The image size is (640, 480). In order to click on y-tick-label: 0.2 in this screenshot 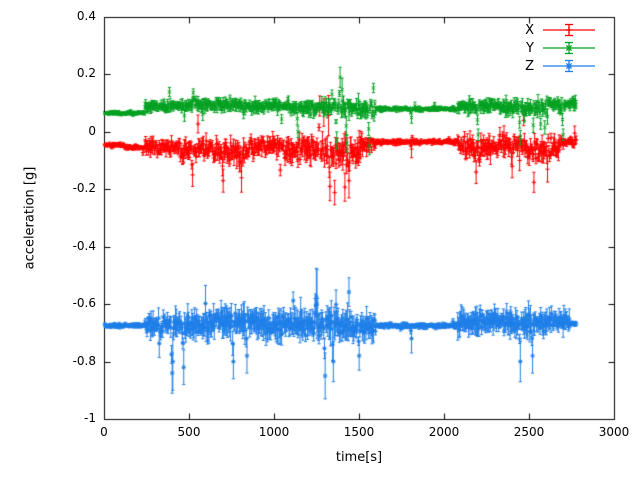, I will do `click(86, 73)`.